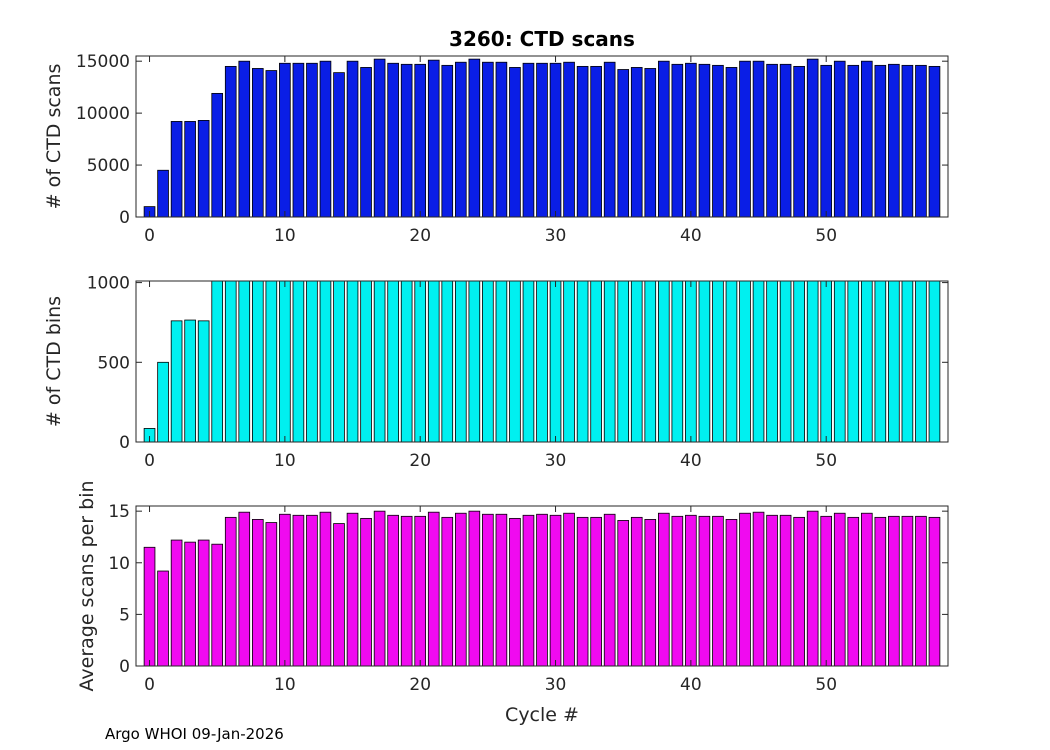  What do you see at coordinates (54, 137) in the screenshot?
I see `y-axis-label: # of CTD scans` at bounding box center [54, 137].